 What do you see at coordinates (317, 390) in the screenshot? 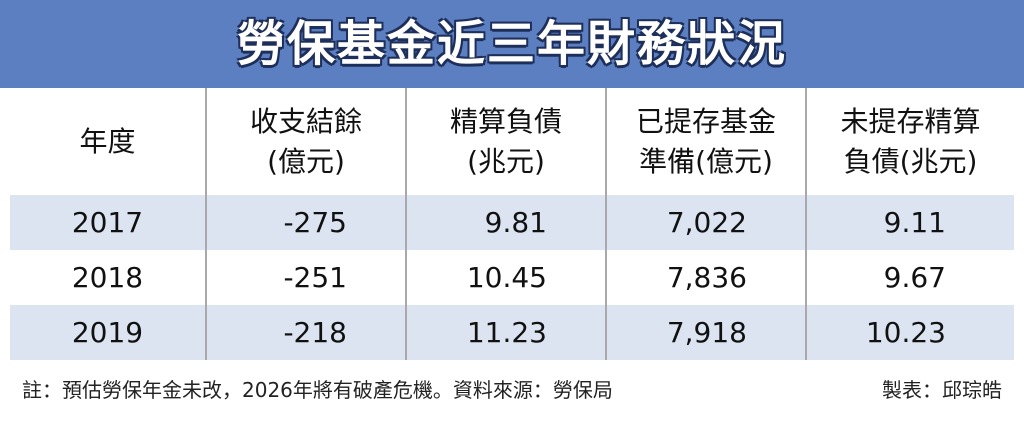
I see `footer-note: 註：預估勞保年金未改，2026年將有破產危機。資料來源：勞保局` at bounding box center [317, 390].